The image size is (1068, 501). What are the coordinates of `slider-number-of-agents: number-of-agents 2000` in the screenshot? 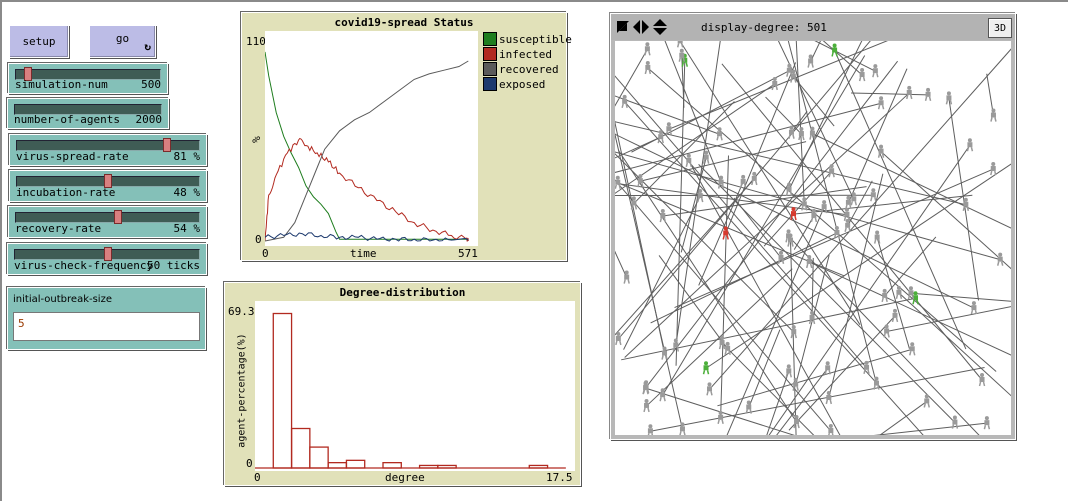 It's located at (88, 113).